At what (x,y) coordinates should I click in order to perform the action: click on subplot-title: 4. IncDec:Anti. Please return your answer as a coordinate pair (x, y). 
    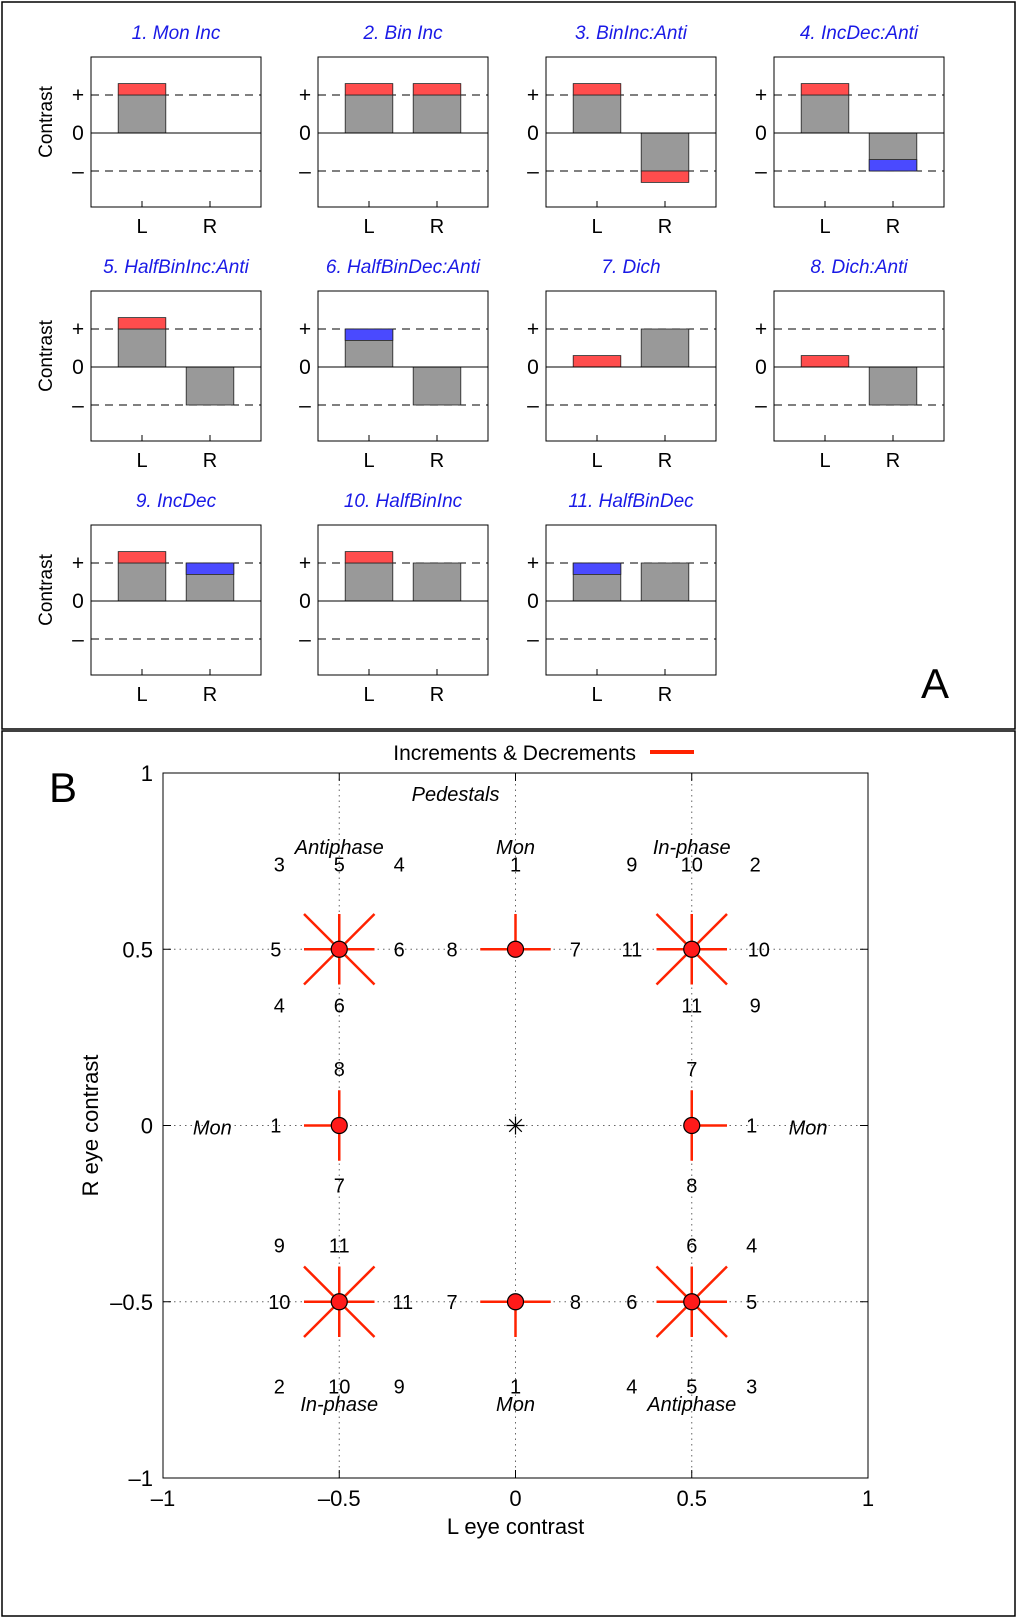
    Looking at the image, I should click on (859, 33).